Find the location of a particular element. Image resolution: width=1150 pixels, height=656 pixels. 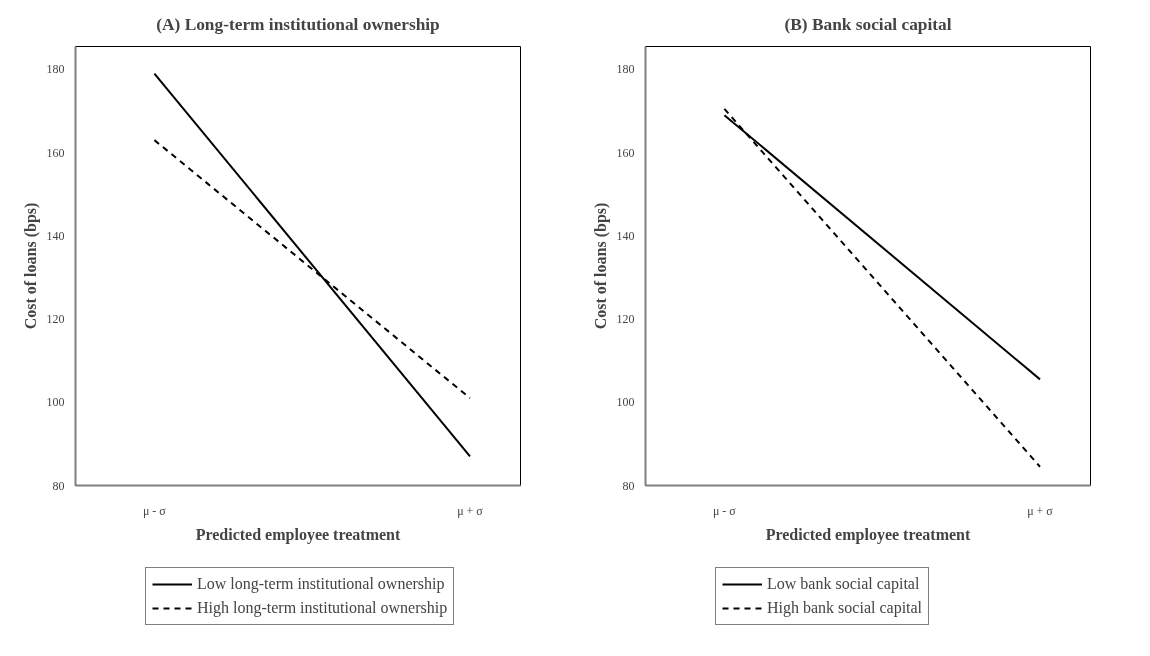

legend-label: High long-term institutional ownership is located at coordinates (322, 608).